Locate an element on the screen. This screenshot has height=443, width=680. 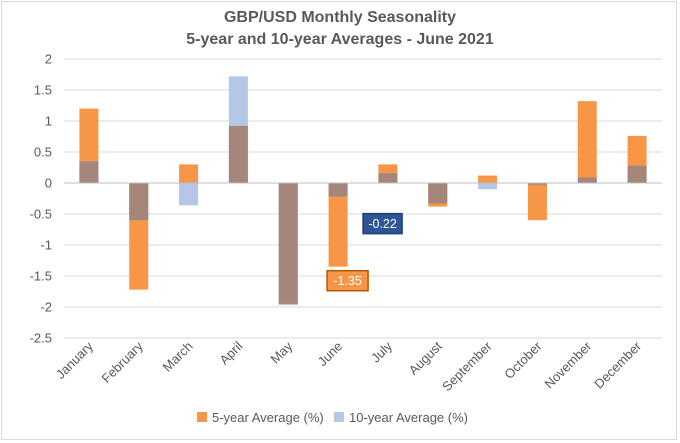
y-tick-label: 0 is located at coordinates (48, 183).